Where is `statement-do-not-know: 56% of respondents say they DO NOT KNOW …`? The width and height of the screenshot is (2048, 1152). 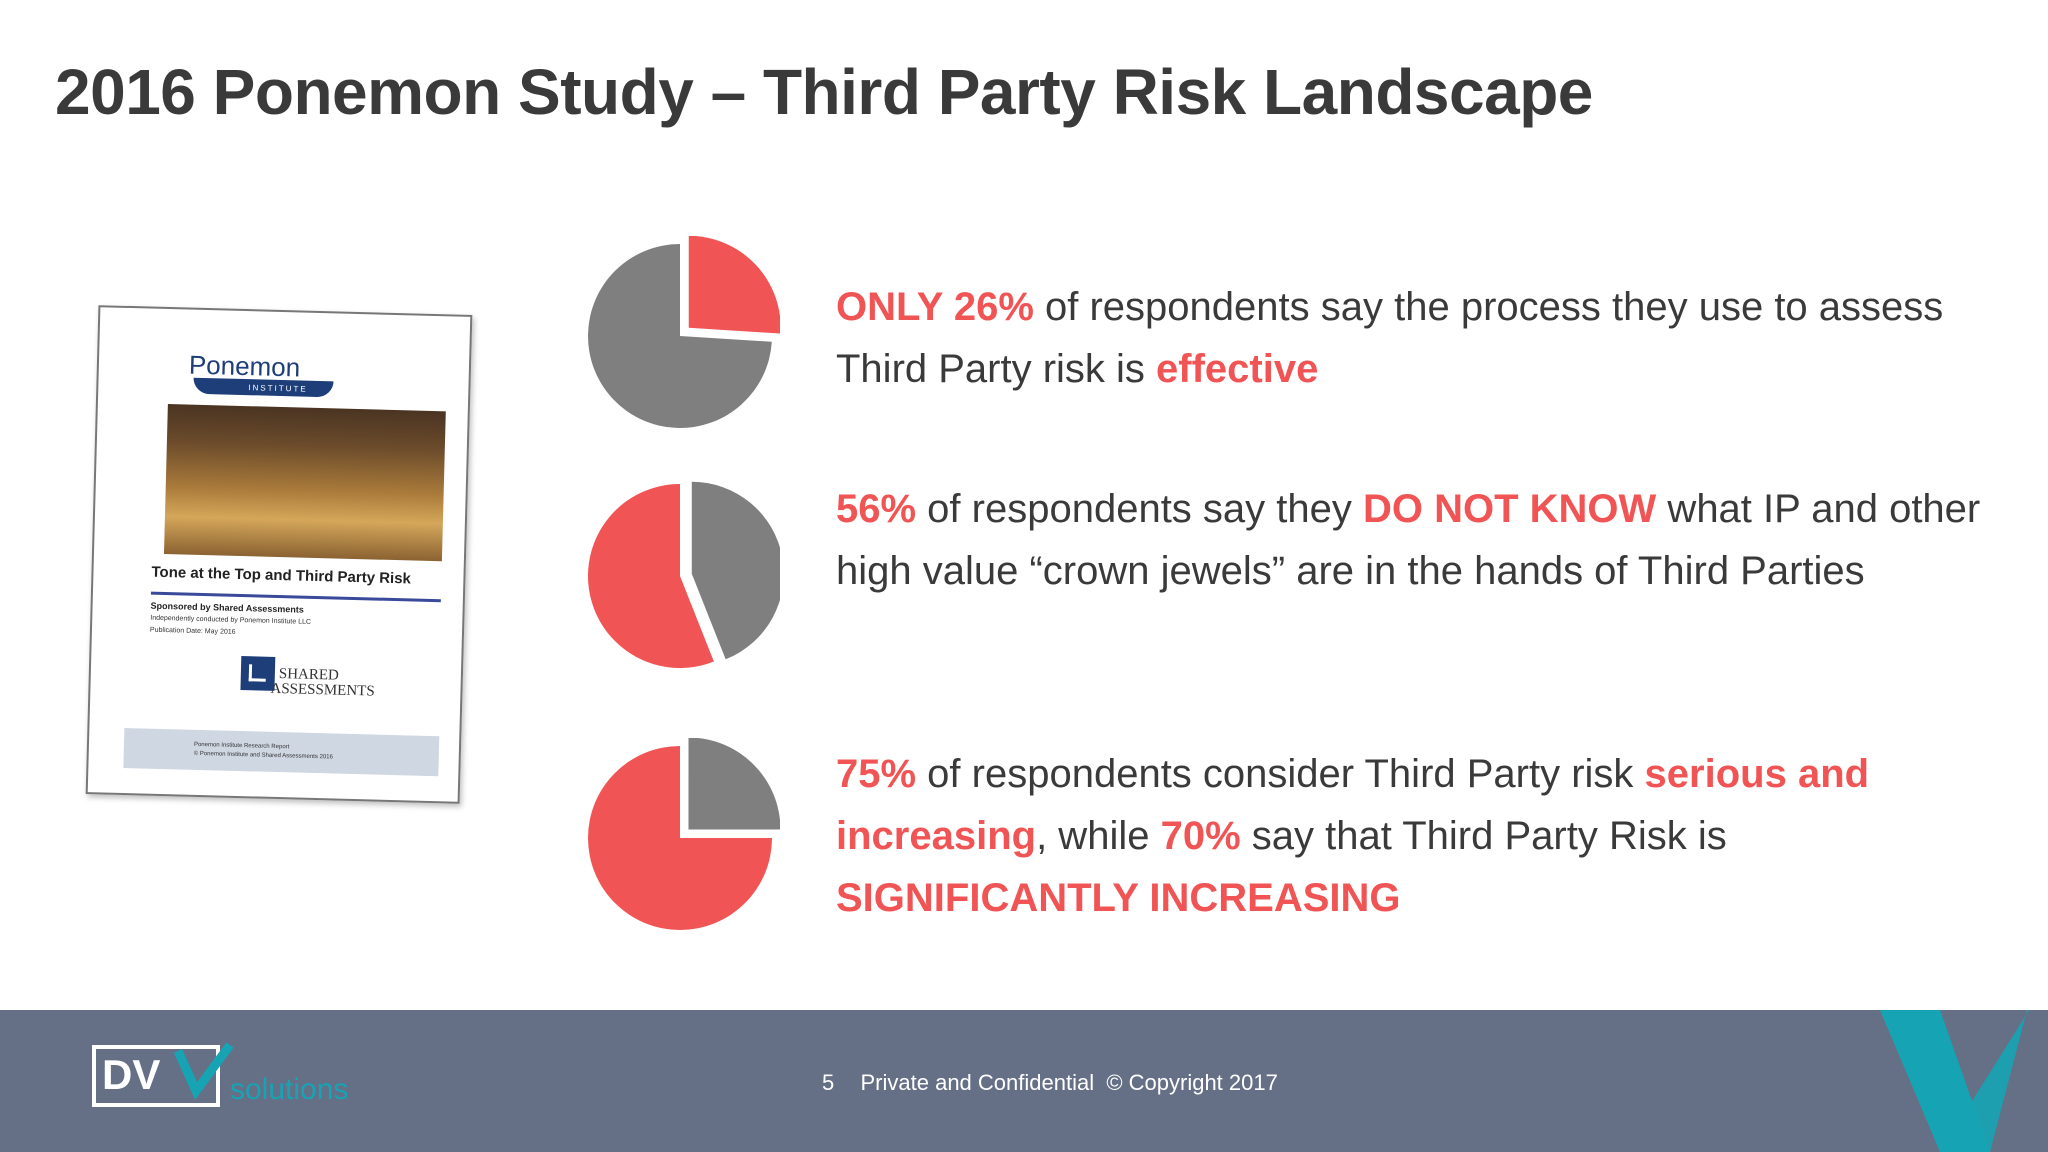
statement-do-not-know: 56% of respondents say they DO NOT KNOW … is located at coordinates (1416, 540).